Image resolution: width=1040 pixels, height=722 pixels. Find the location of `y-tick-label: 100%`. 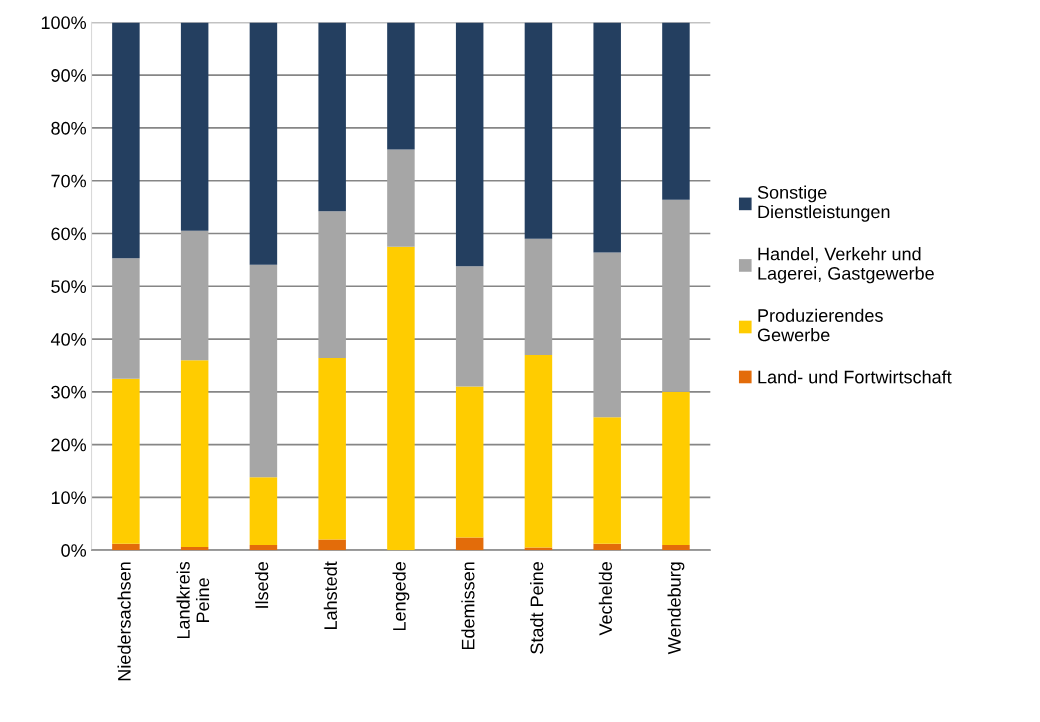

y-tick-label: 100% is located at coordinates (64, 23).